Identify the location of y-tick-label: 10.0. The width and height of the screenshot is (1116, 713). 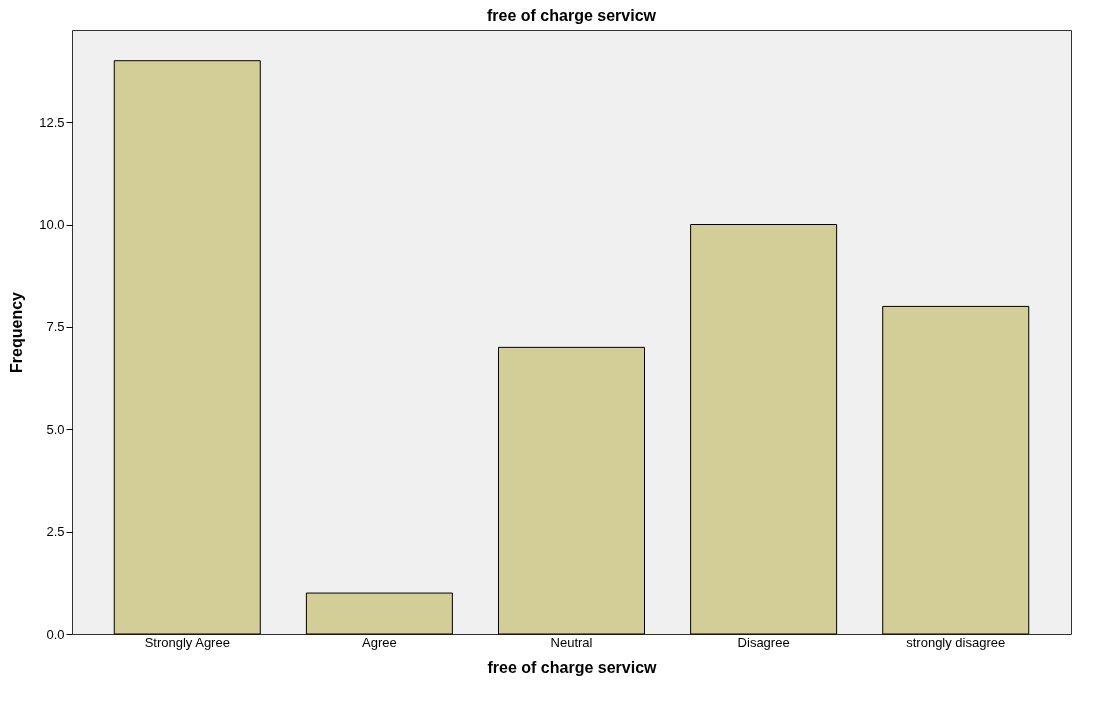
(52, 225).